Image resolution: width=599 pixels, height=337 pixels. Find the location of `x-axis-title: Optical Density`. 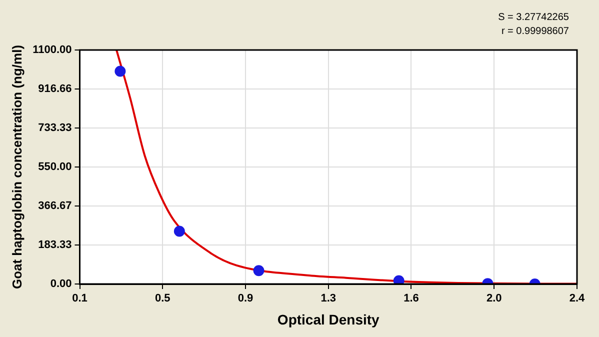

x-axis-title: Optical Density is located at coordinates (328, 319).